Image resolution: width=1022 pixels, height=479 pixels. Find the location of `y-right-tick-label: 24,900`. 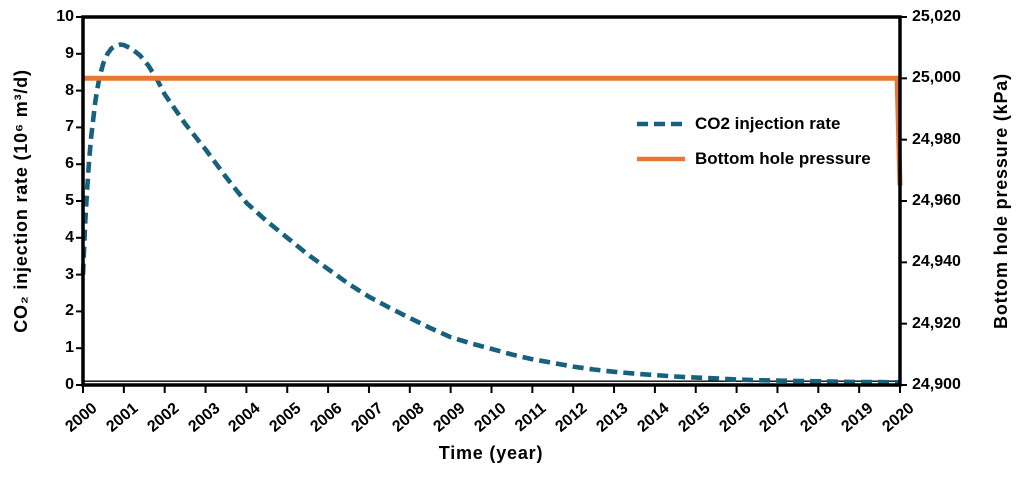

y-right-tick-label: 24,900 is located at coordinates (936, 384).